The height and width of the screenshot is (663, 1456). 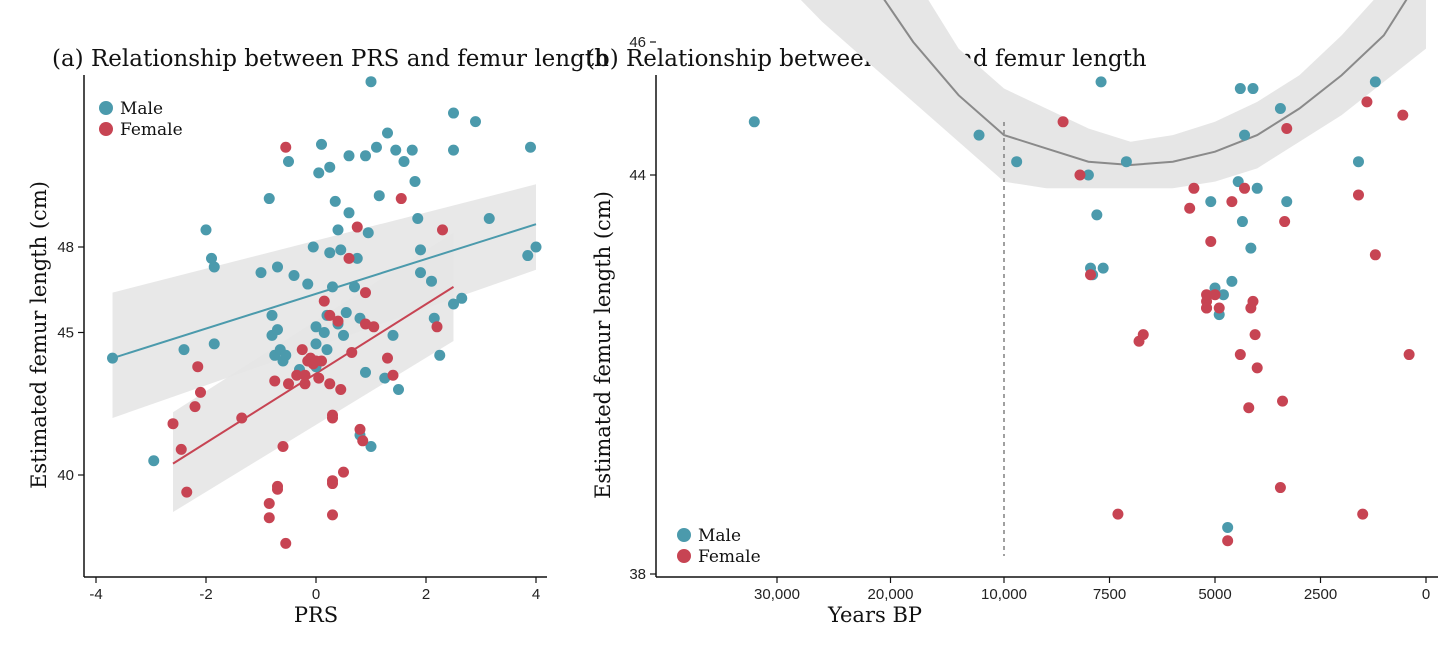 I want to click on panel-b-x-tick-label: 20,000, so click(x=891, y=594).